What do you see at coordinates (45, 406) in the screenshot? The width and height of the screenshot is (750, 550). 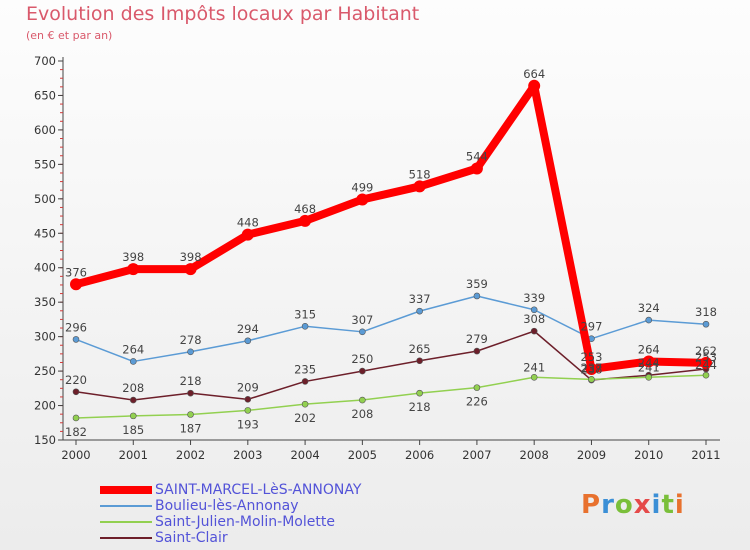 I see `y-tick-label: 200` at bounding box center [45, 406].